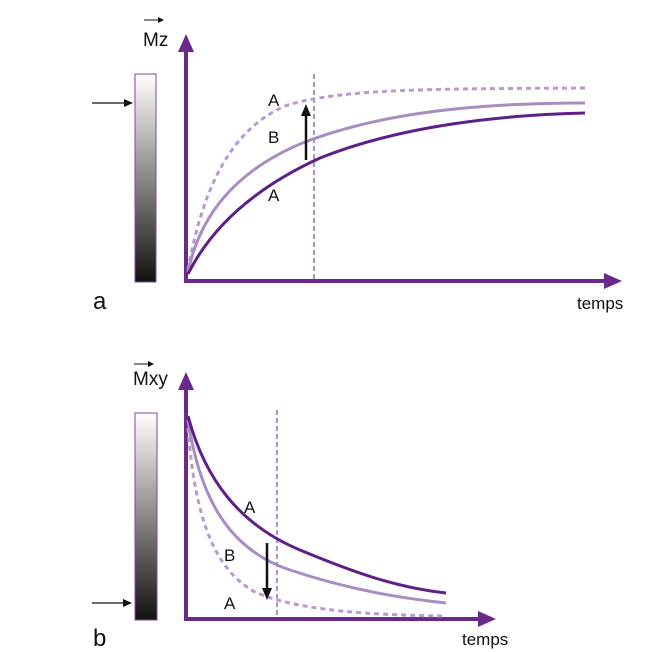  What do you see at coordinates (145, 178) in the screenshot?
I see `grayscale-bar-a` at bounding box center [145, 178].